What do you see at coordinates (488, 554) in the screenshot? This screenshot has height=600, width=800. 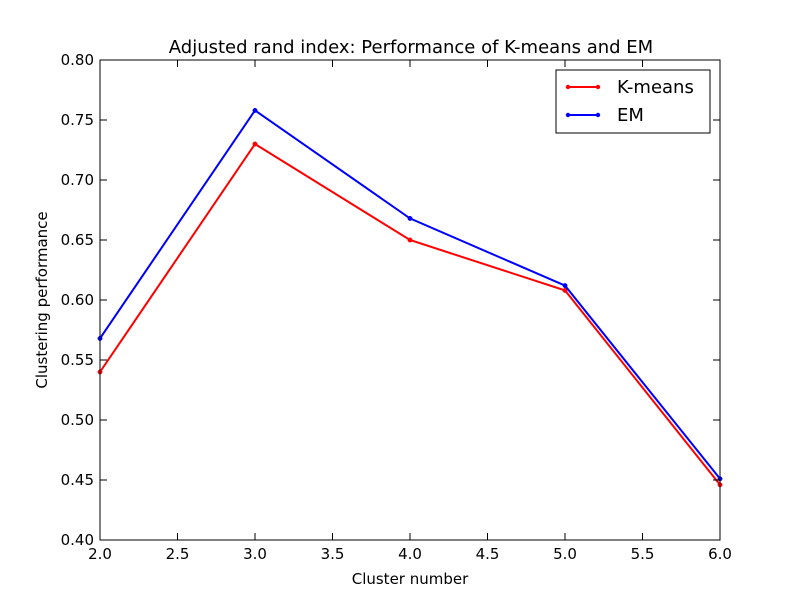 I see `x-tick-label: 4.5` at bounding box center [488, 554].